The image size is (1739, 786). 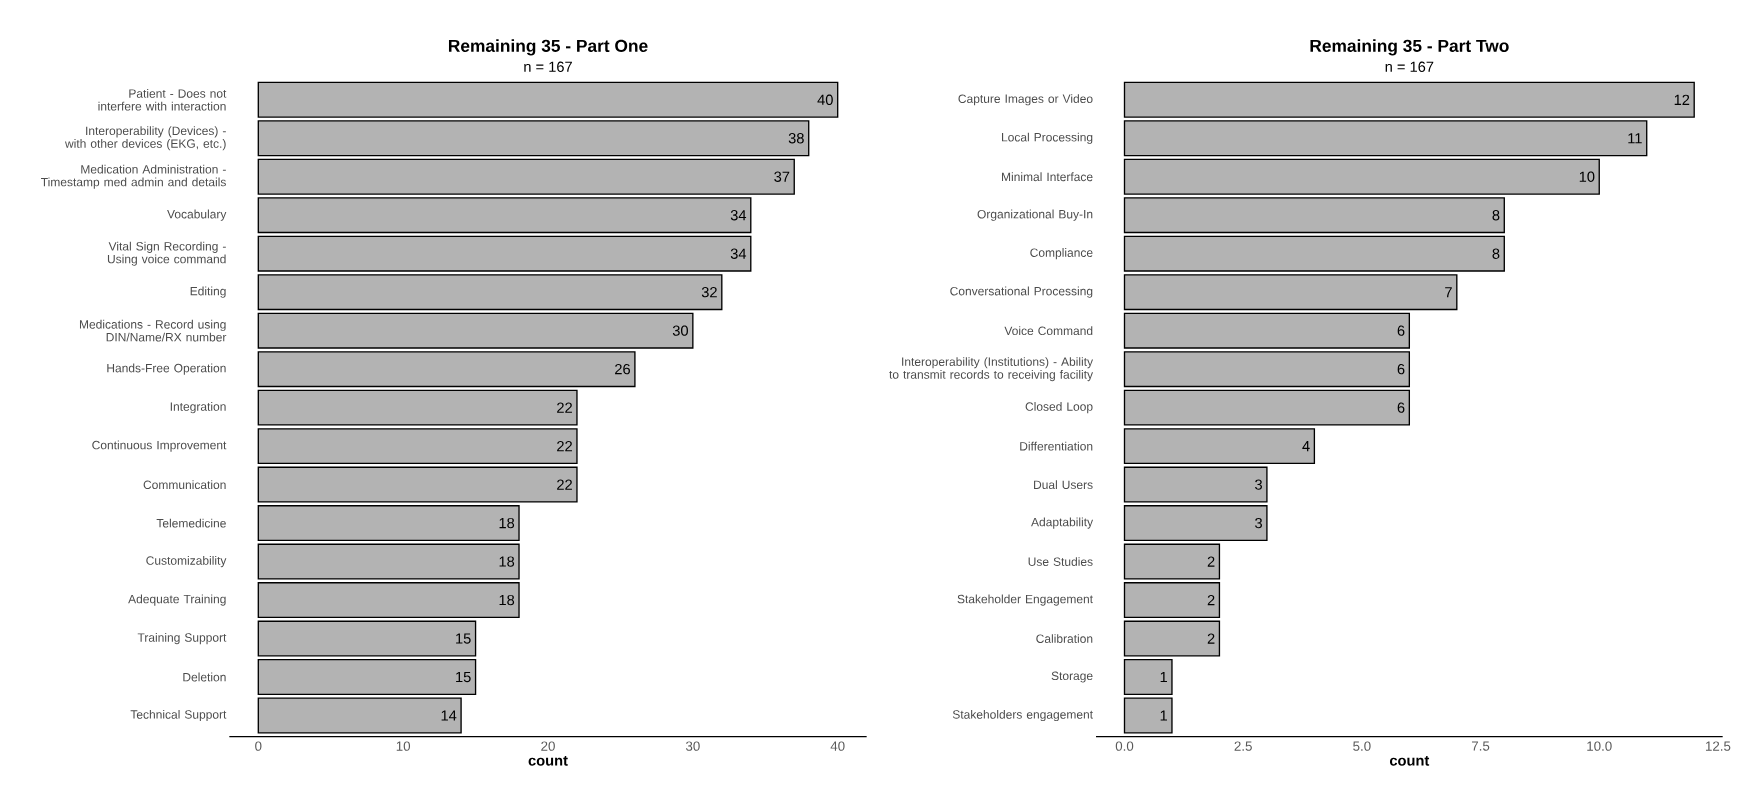 What do you see at coordinates (1064, 638) in the screenshot?
I see `y-tick-label: Calibration` at bounding box center [1064, 638].